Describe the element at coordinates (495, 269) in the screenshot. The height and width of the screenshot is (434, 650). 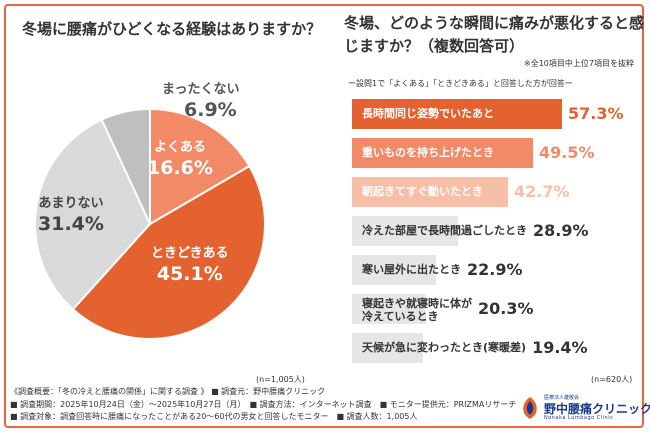
I see `bar-value-label: 22.9%` at that location.